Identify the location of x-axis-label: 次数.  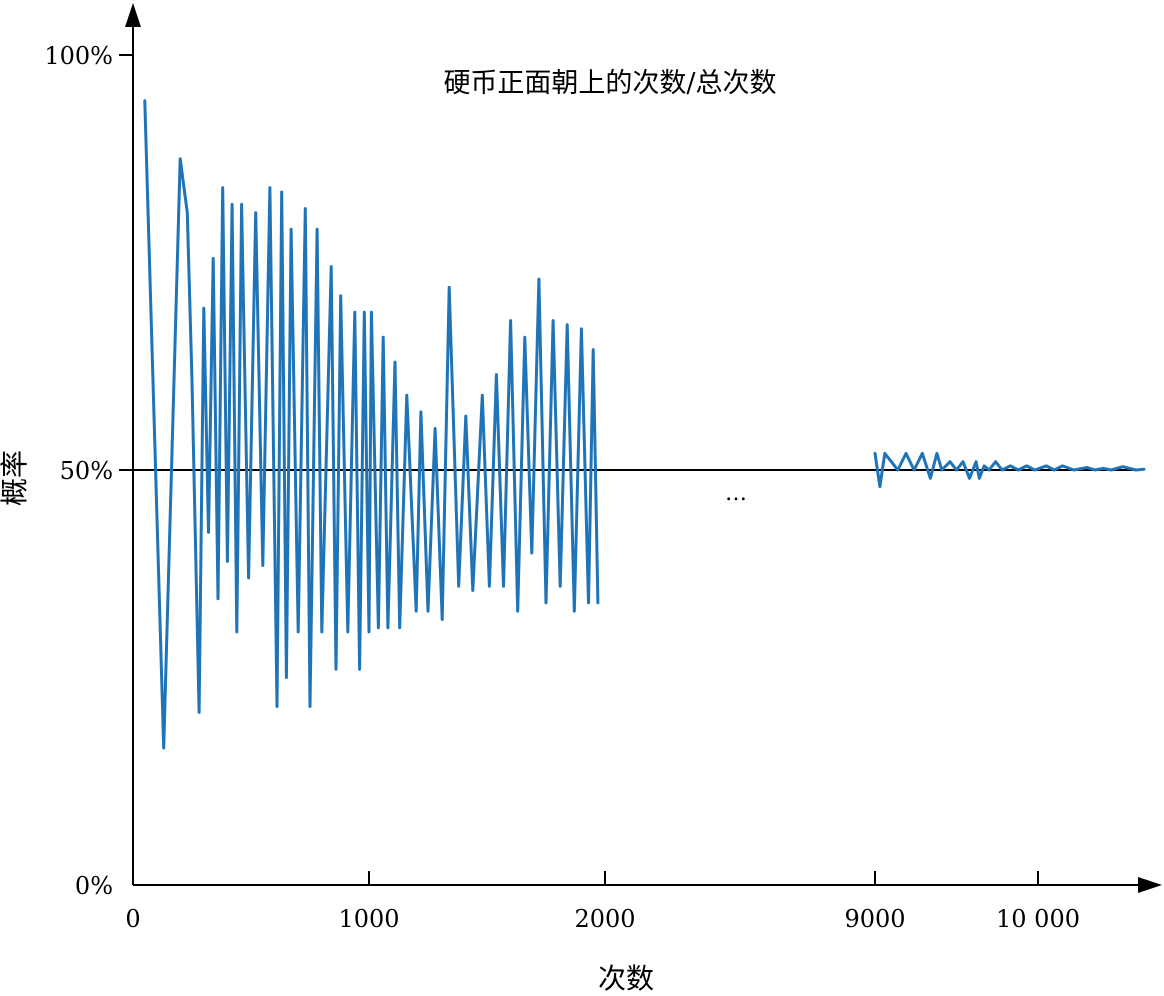
(626, 978).